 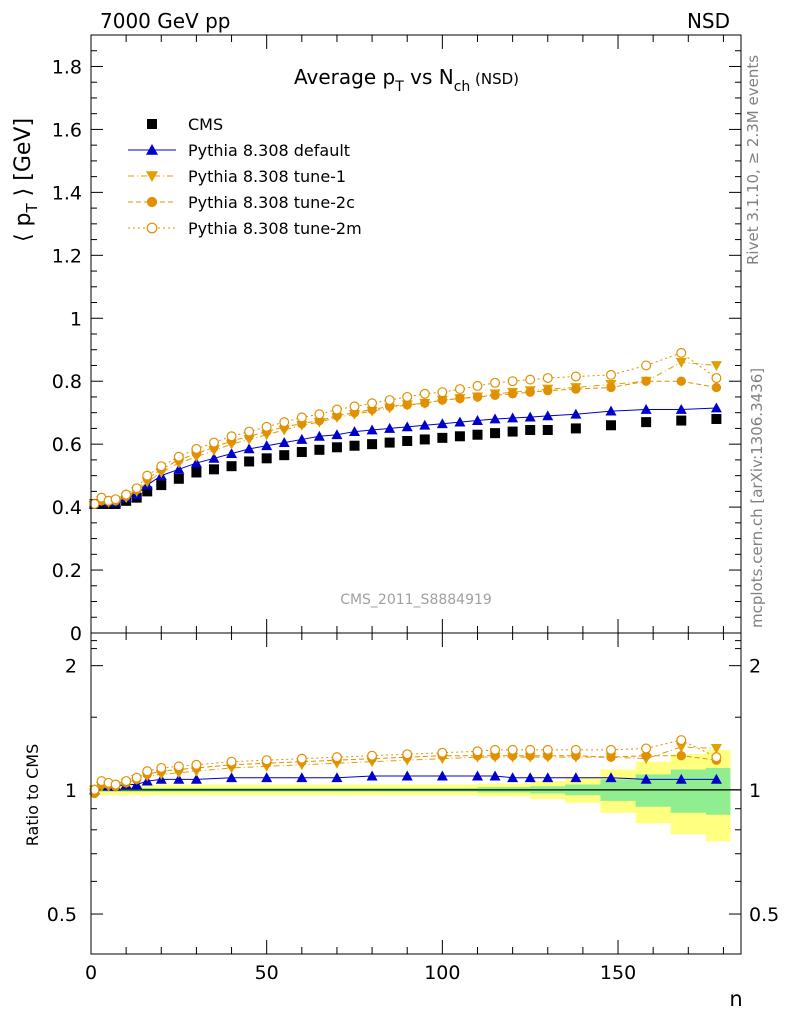 I want to click on main-y-tick-label: 0.8, so click(x=67, y=382).